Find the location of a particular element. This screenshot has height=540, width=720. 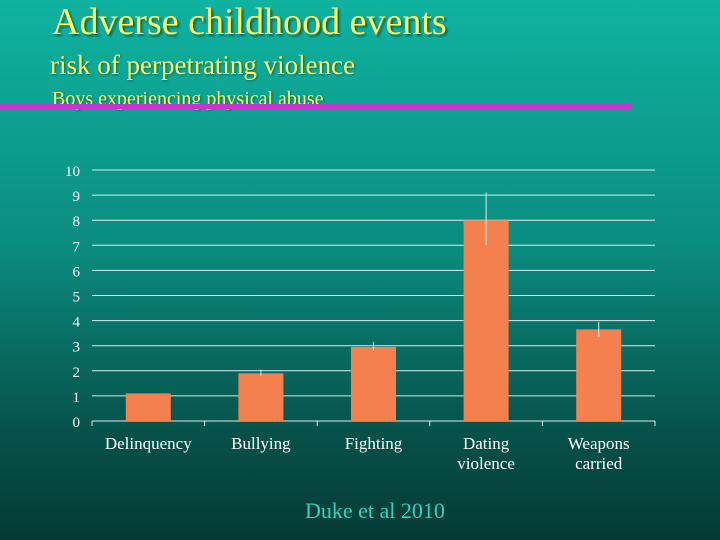

x-tick-label: Fighting is located at coordinates (374, 443).